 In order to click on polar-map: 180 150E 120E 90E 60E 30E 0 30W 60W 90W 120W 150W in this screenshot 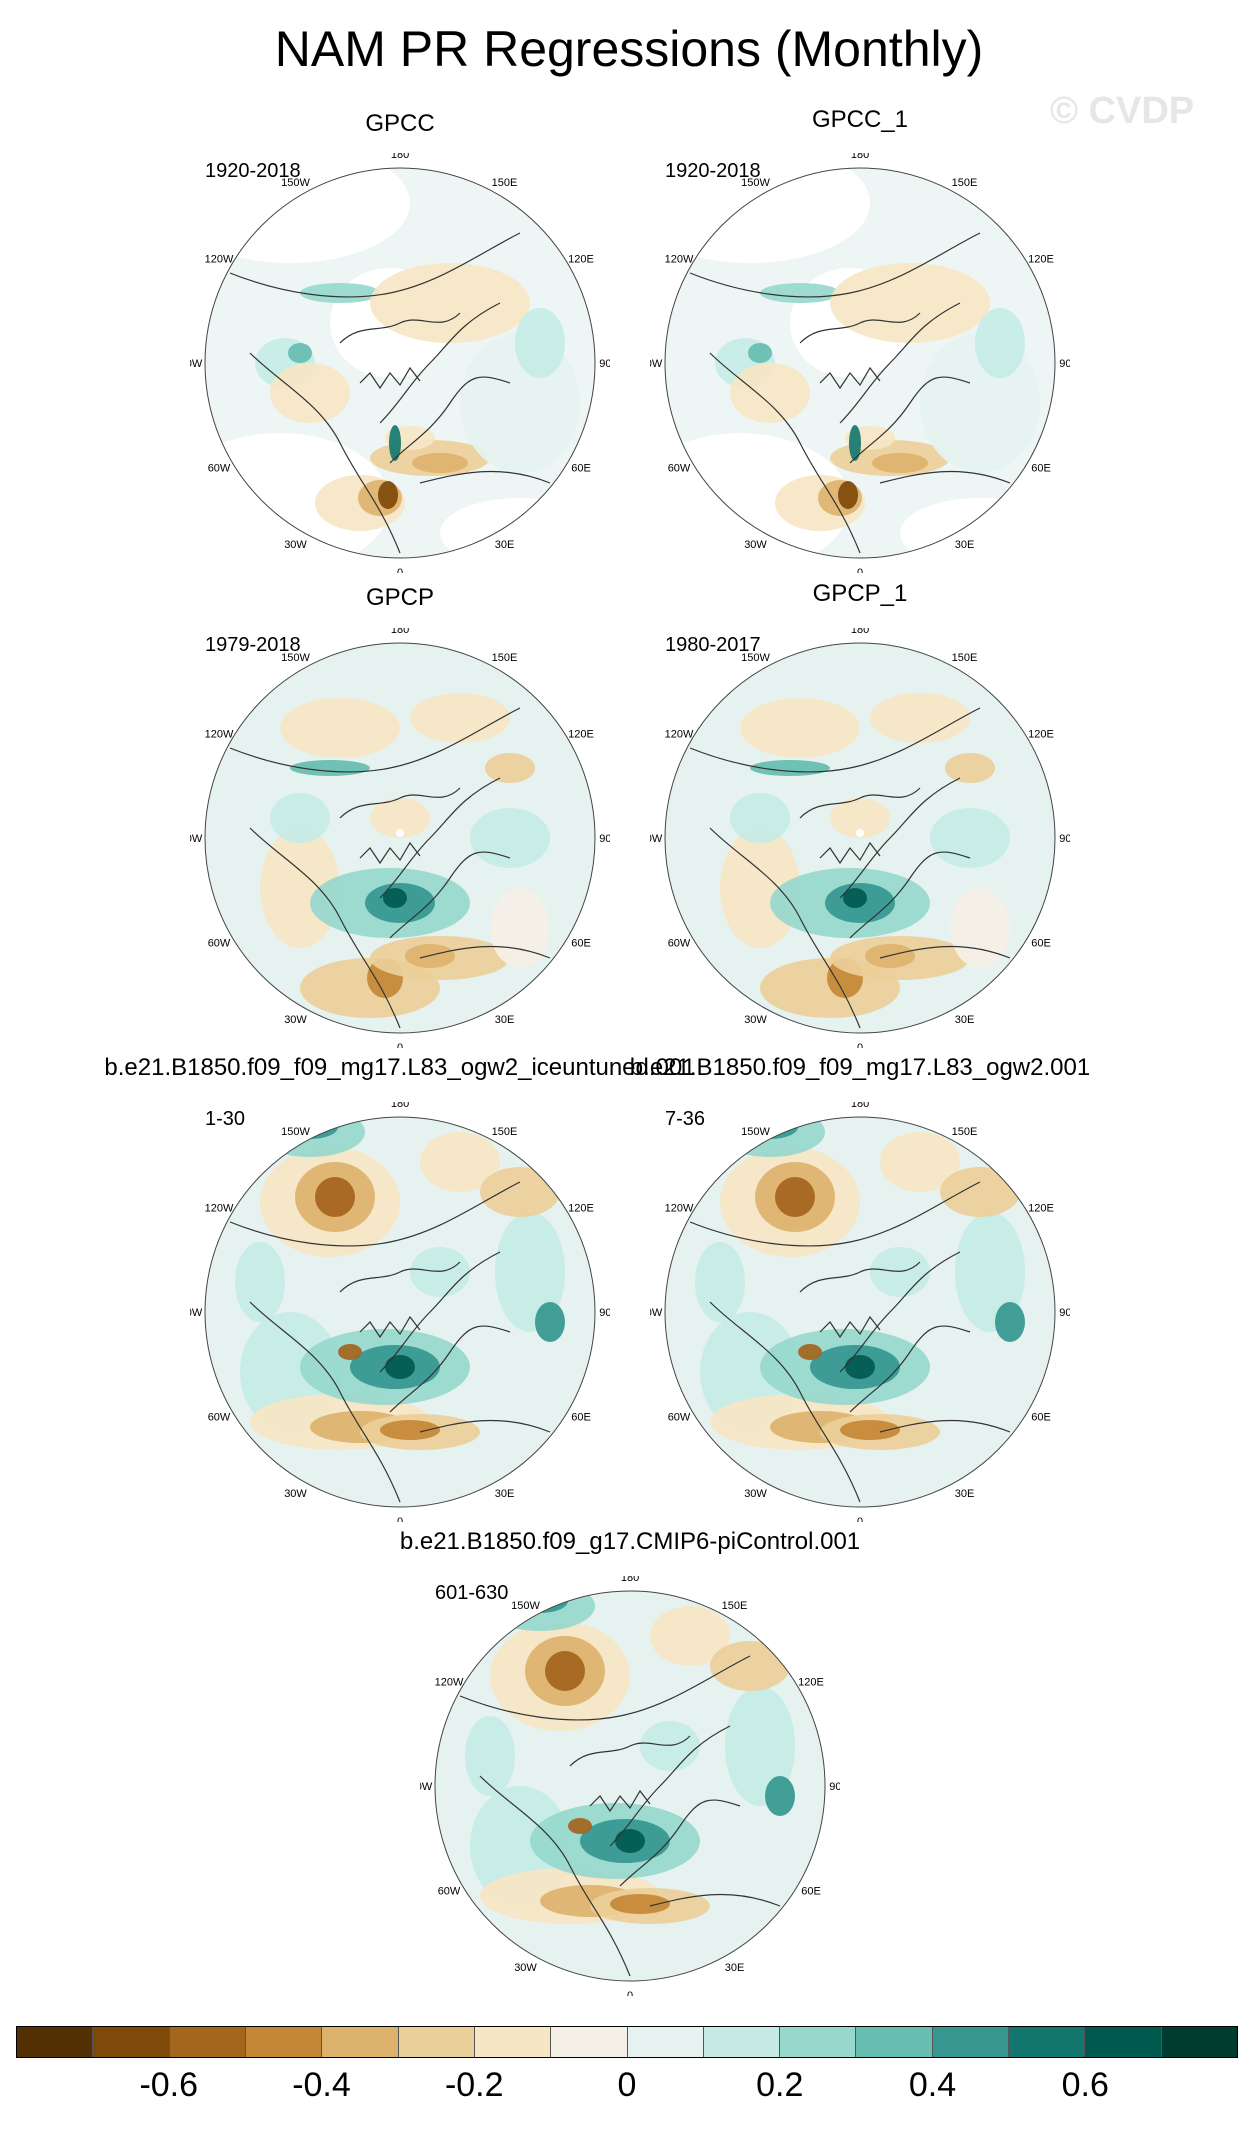, I will do `click(630, 1786)`.